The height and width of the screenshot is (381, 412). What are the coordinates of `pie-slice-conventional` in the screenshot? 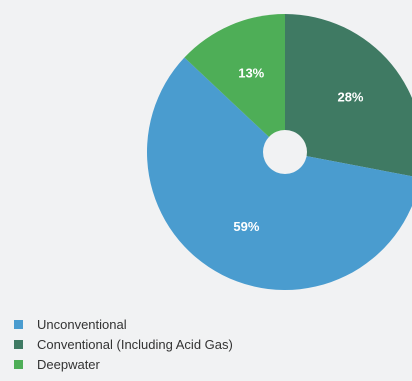 It's located at (348, 95).